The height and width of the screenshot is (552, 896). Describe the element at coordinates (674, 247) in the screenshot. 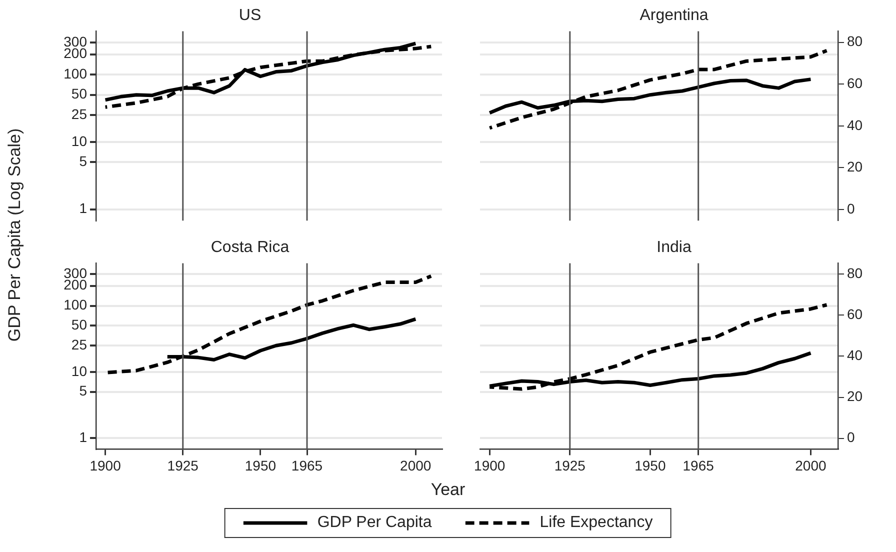

I see `chart-title: India` at that location.